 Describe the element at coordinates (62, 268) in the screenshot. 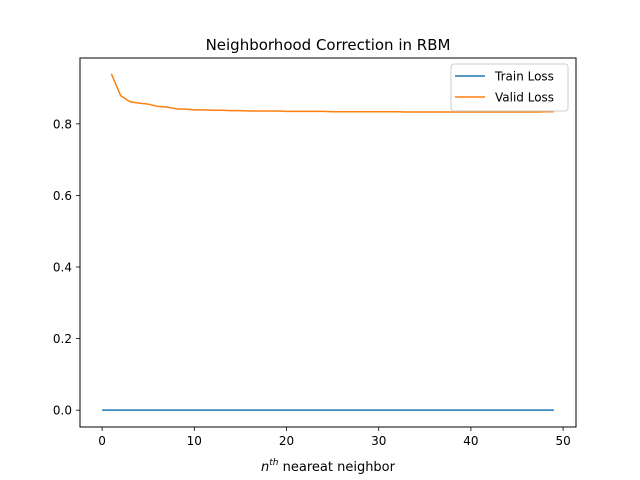

I see `y-tick-label: 0.4` at that location.